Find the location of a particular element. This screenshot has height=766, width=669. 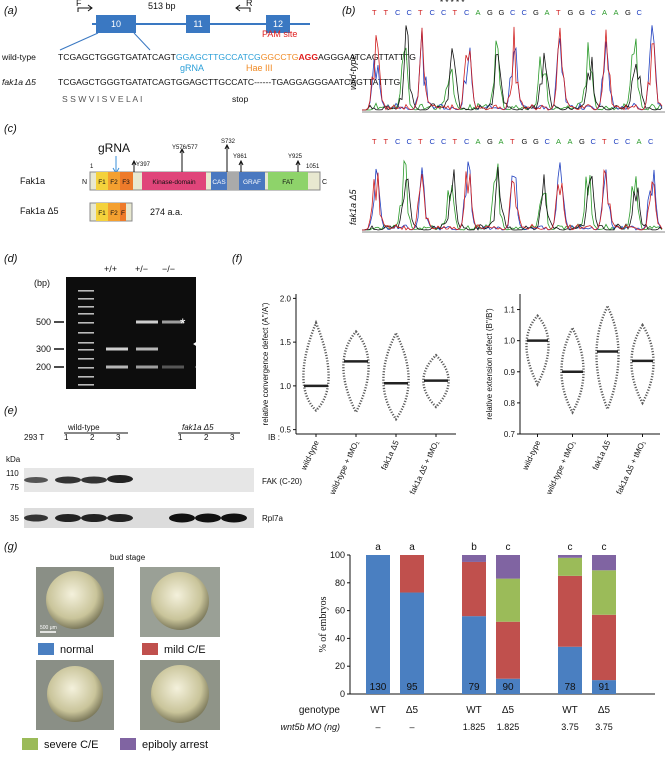

y-tick-label: 100 is located at coordinates (337, 555).